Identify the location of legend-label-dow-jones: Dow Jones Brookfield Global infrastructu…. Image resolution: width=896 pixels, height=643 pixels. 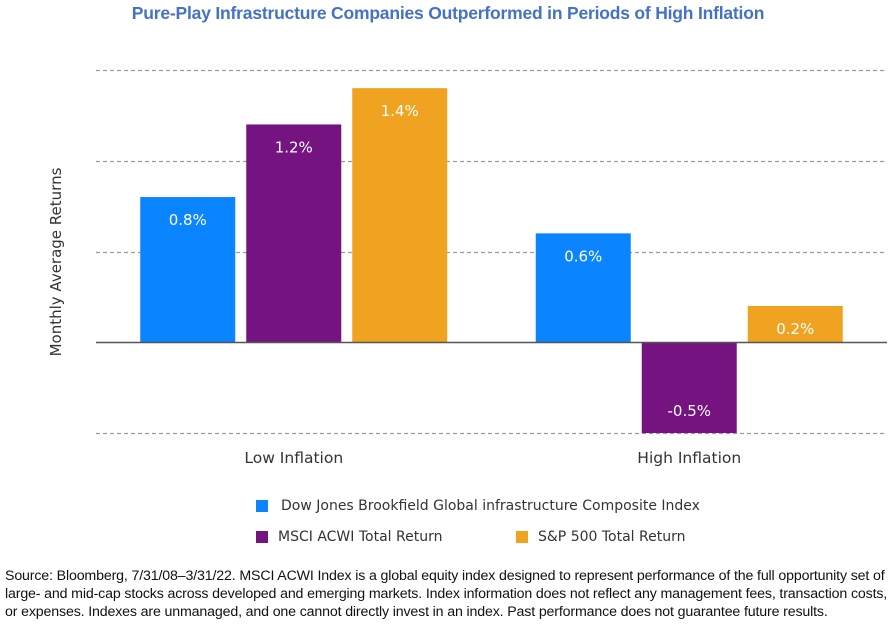
(490, 506).